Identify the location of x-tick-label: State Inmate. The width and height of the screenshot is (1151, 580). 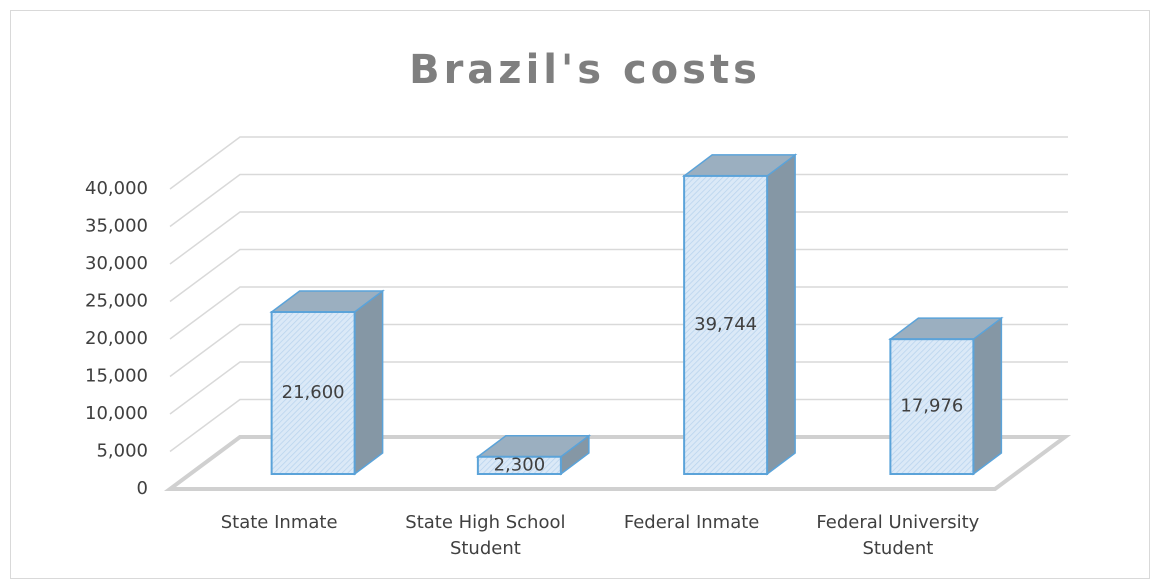
(279, 522).